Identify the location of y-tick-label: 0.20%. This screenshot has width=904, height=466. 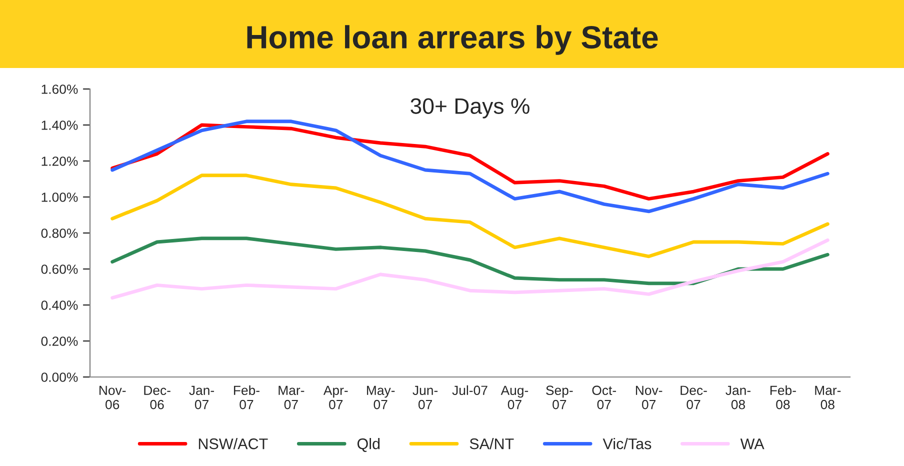
(59, 341).